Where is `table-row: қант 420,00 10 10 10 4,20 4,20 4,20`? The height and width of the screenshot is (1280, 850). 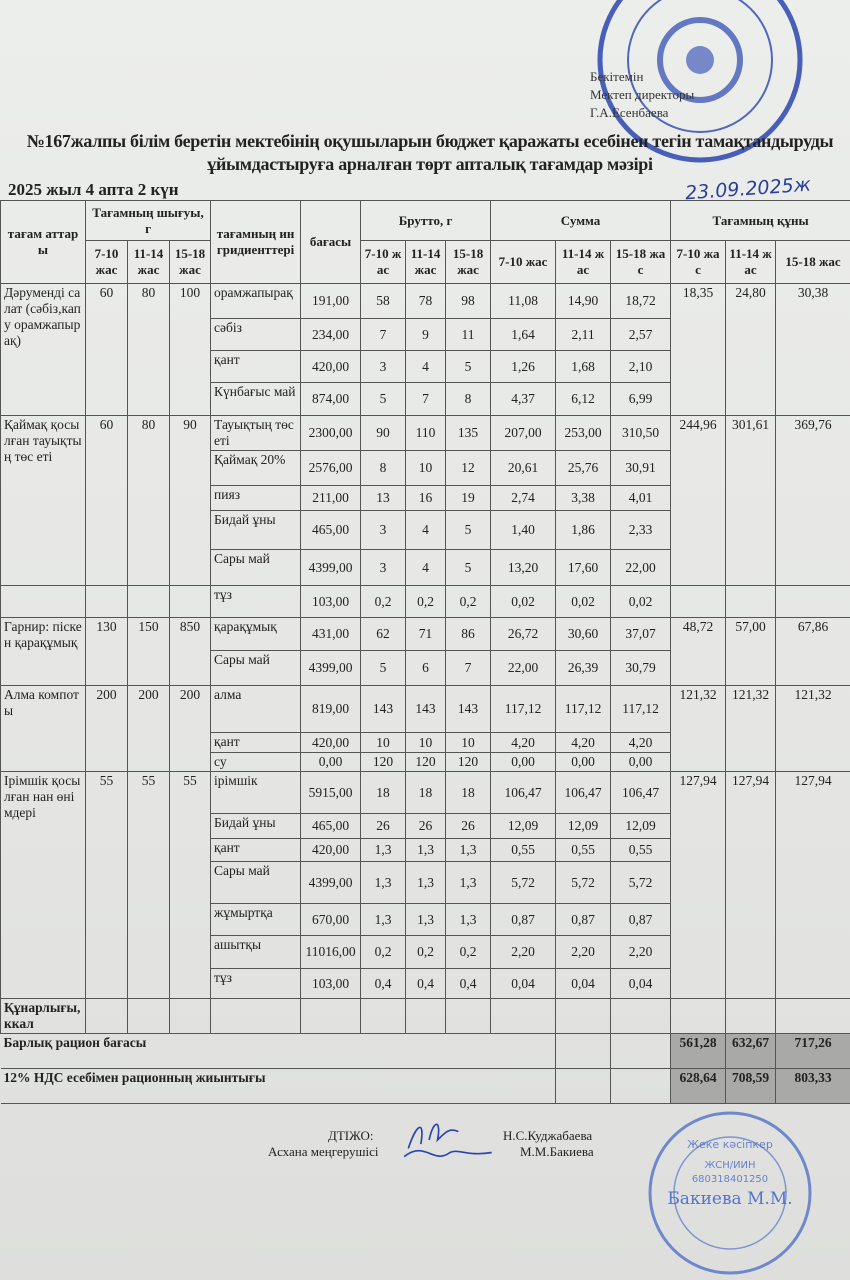 table-row: қант 420,00 10 10 10 4,20 4,20 4,20 is located at coordinates (425, 742).